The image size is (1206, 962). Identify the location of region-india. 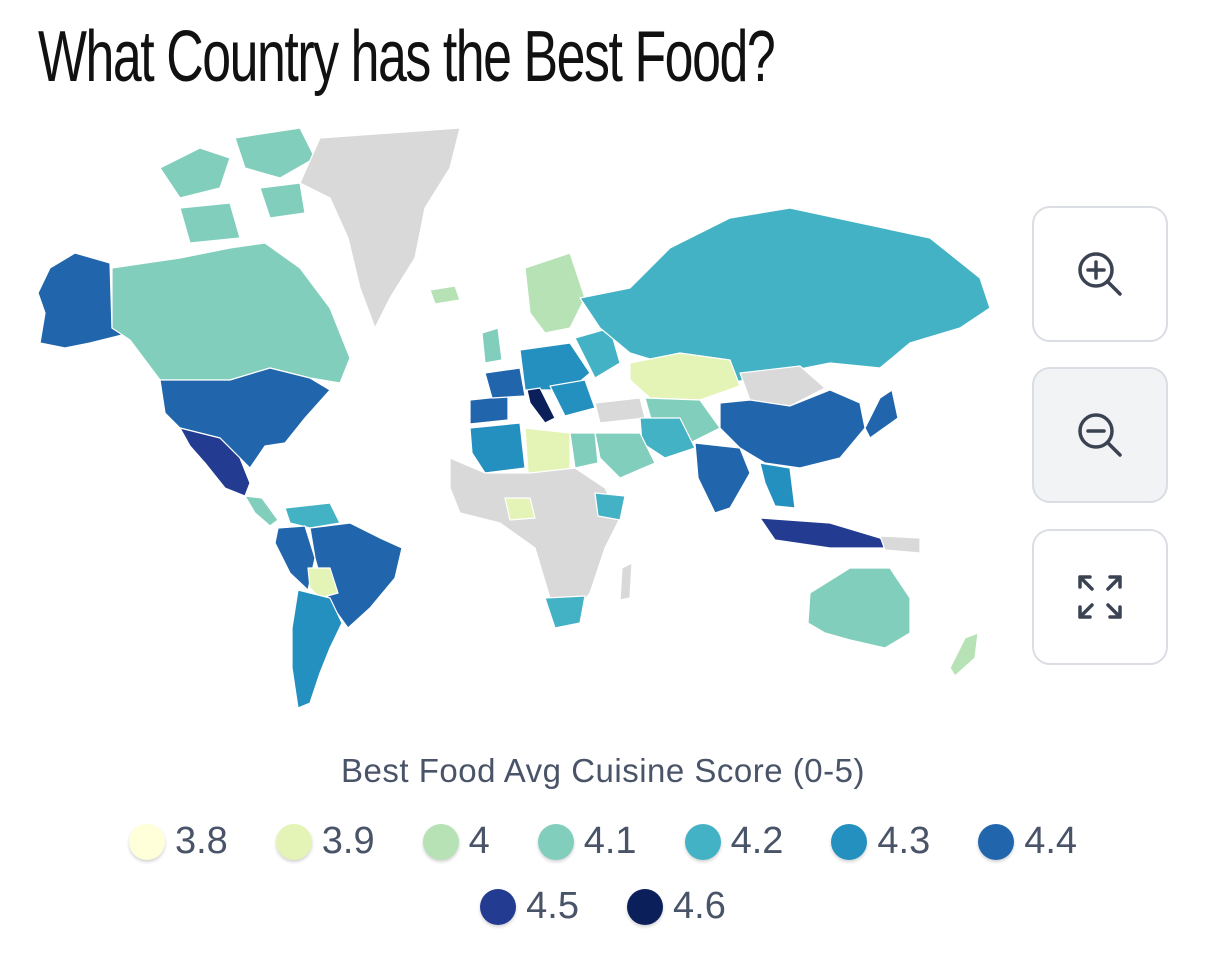
(722, 478).